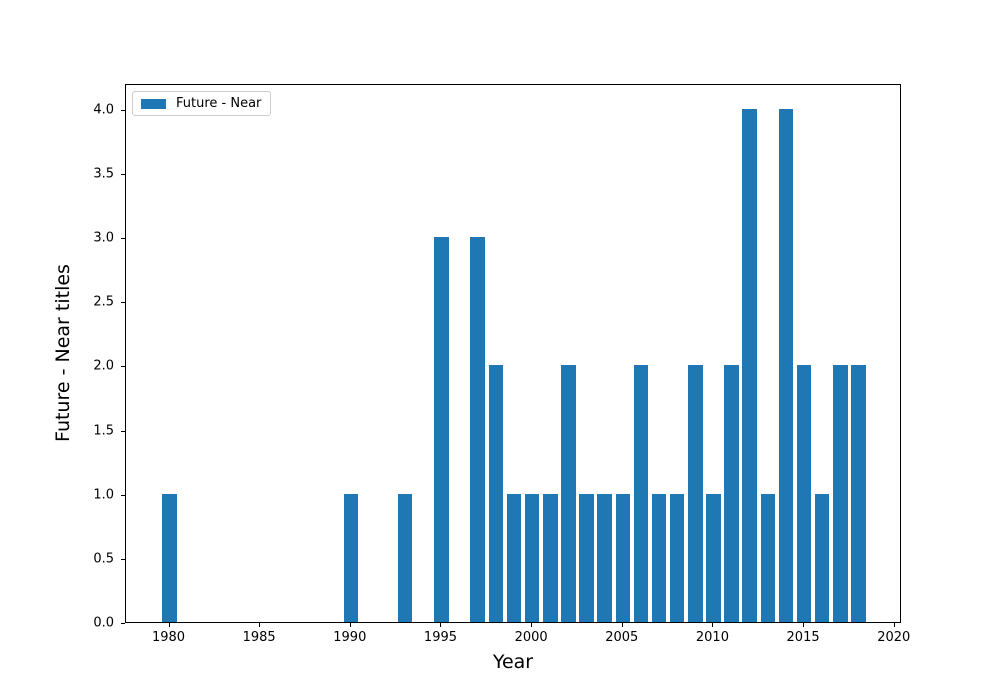 The height and width of the screenshot is (700, 1000). I want to click on bar-2012, so click(749, 365).